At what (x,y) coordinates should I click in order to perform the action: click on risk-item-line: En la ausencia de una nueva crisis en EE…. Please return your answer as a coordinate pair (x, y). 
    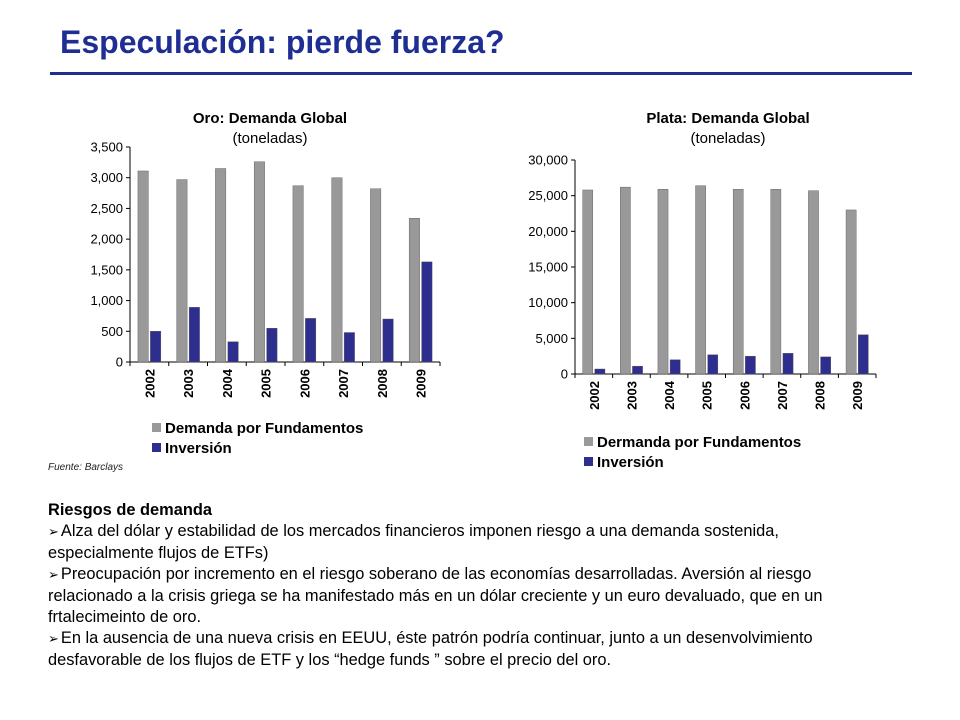
    Looking at the image, I should click on (436, 638).